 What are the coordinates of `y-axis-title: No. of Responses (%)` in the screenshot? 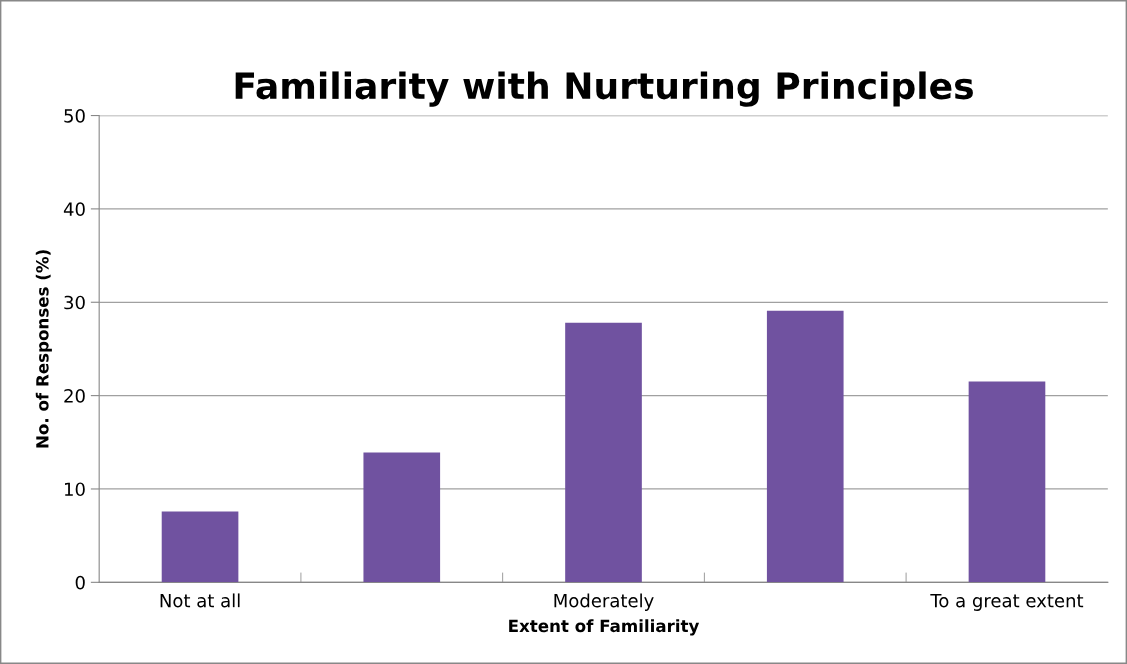 It's located at (43, 349).